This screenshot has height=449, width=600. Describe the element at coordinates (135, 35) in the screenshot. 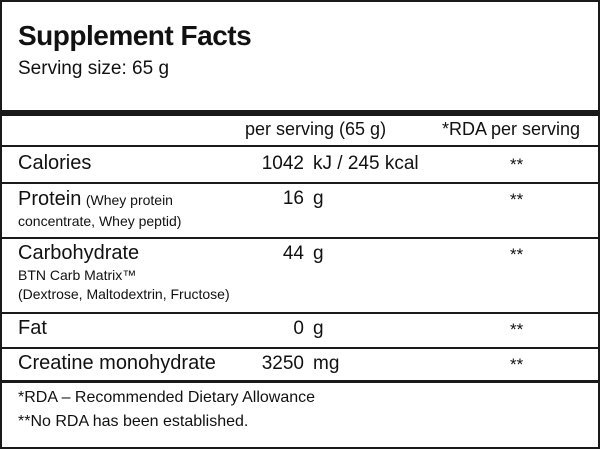

I see `title: Supplement Facts` at that location.